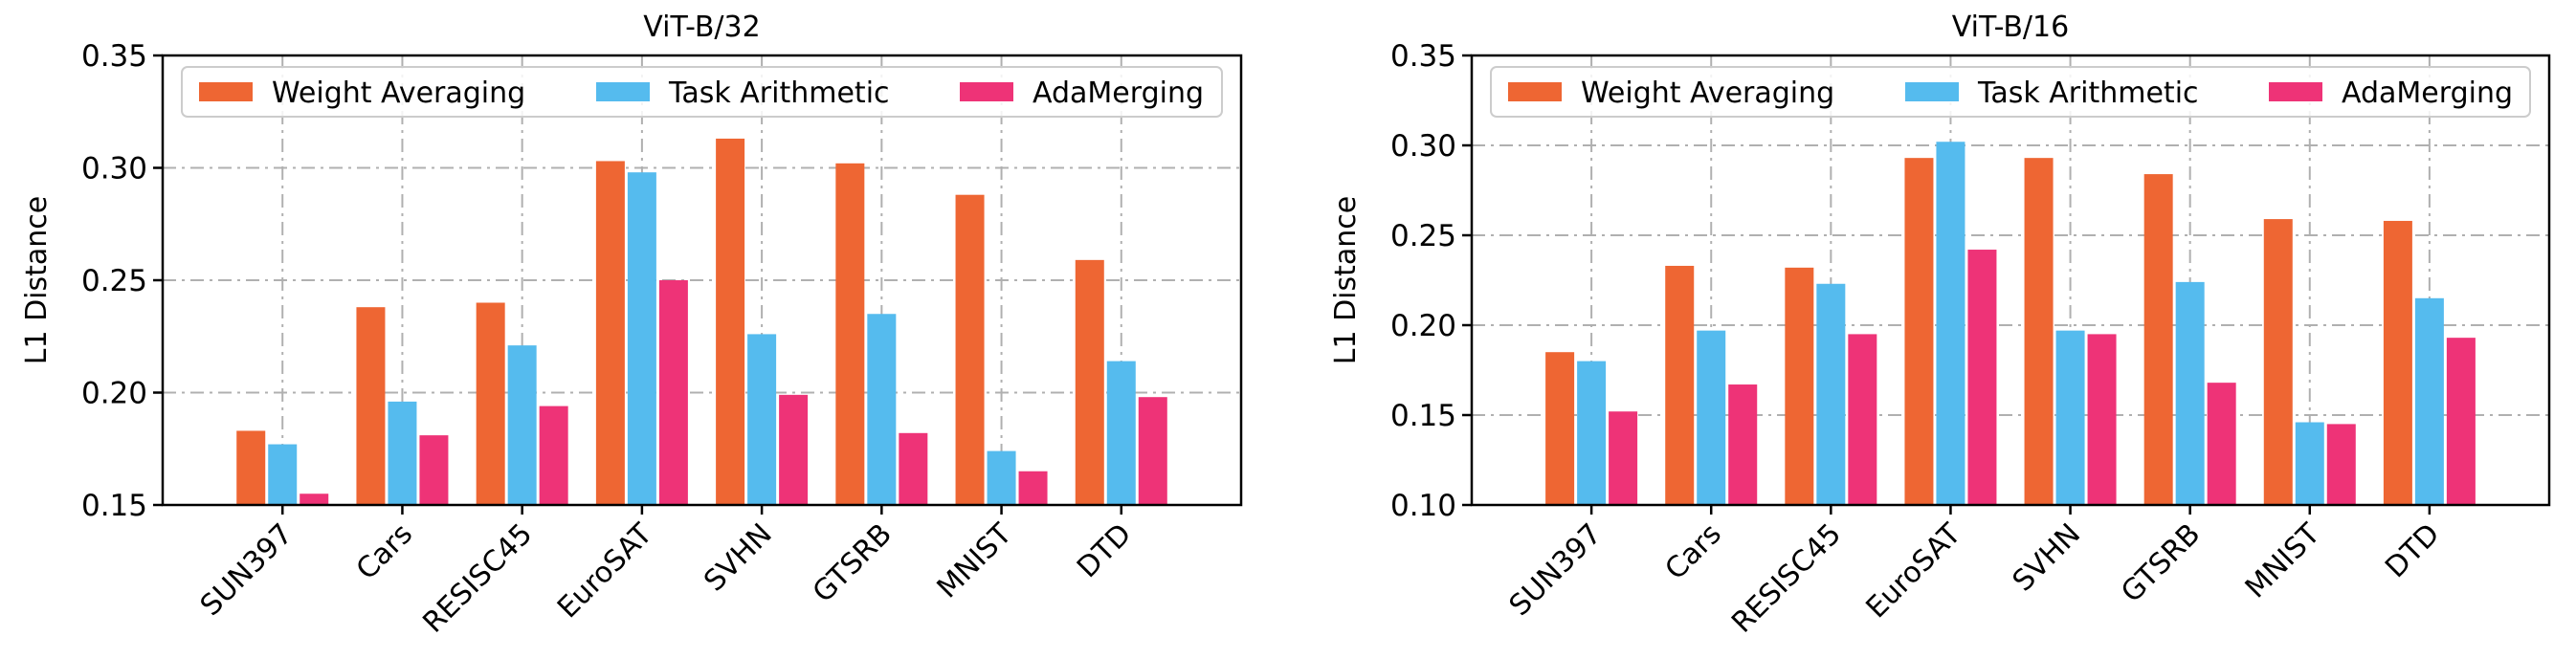 The image size is (2576, 658). I want to click on y-tick-label: 0.10, so click(1423, 506).